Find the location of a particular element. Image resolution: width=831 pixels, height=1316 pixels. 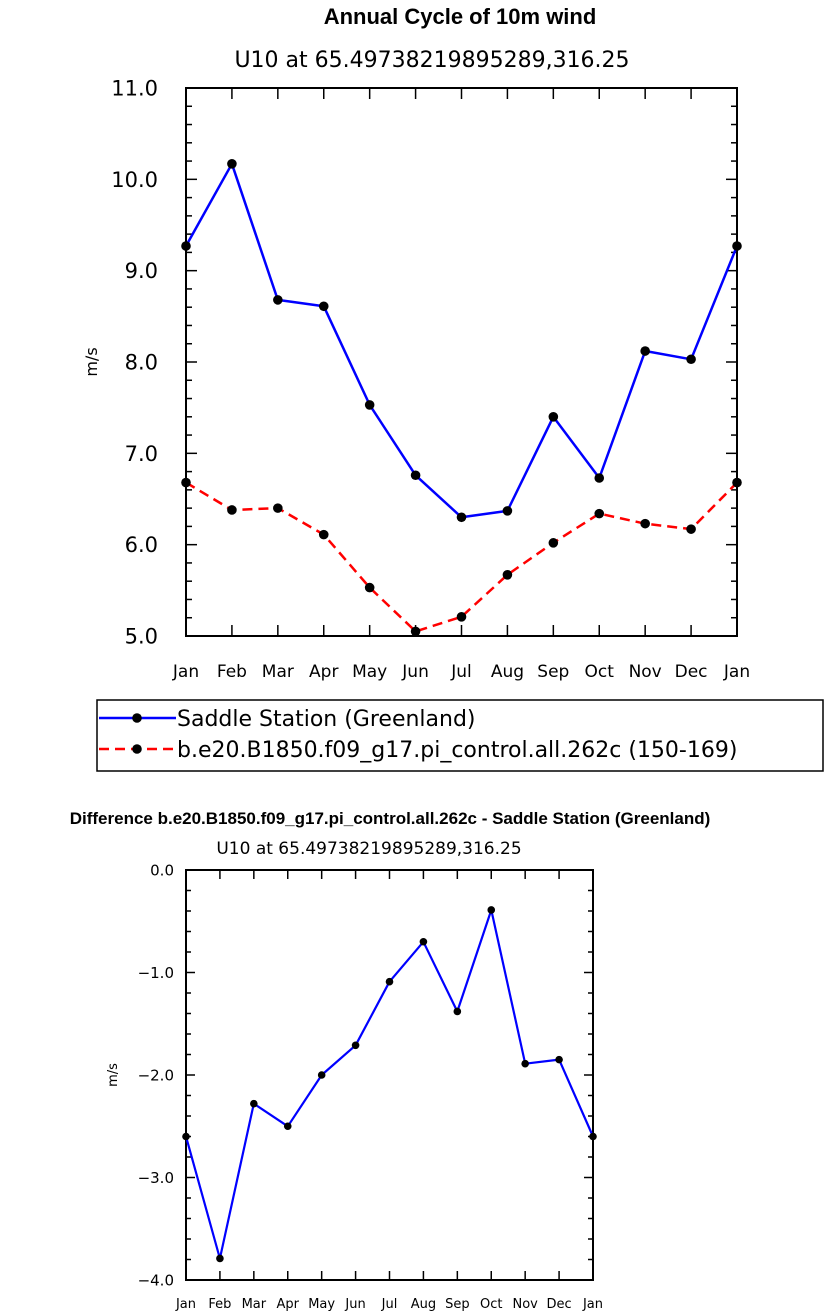

chart-subtitle: U10 at 65.49738219895289,316.25 is located at coordinates (431, 60).